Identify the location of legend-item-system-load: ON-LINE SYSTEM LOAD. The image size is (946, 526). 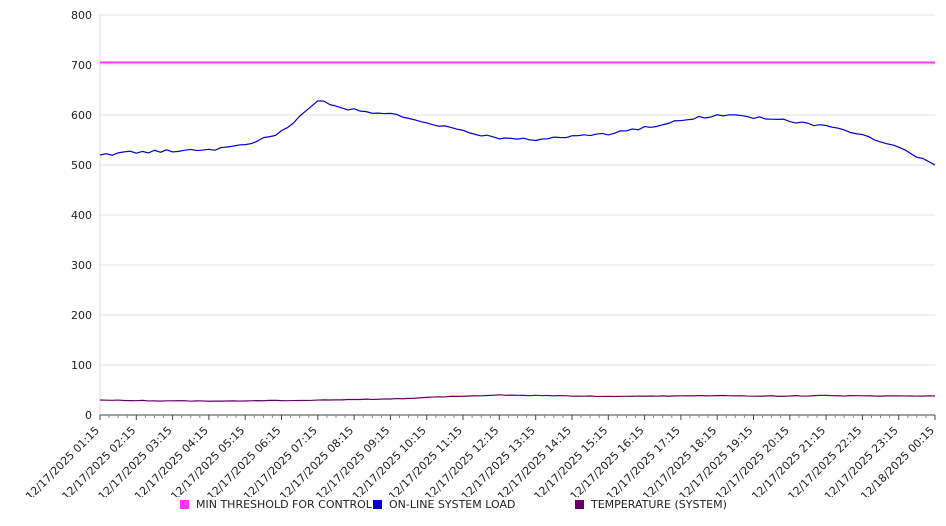
(474, 504).